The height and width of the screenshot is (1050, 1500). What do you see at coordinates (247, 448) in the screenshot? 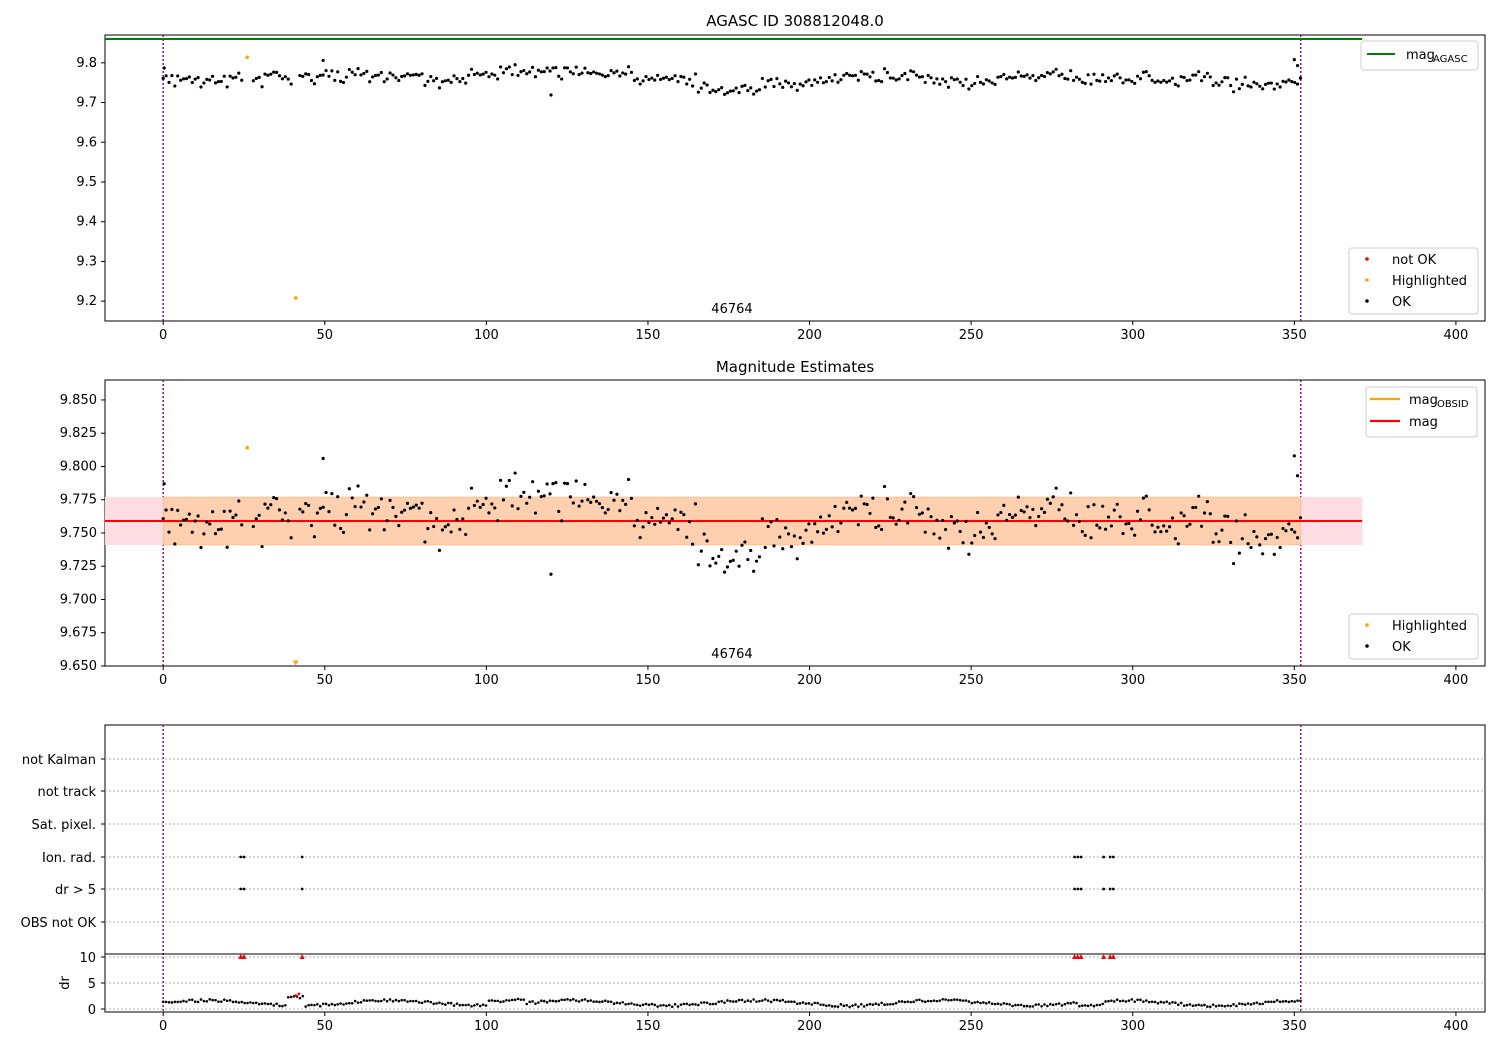
I see `highlighted-point` at bounding box center [247, 448].